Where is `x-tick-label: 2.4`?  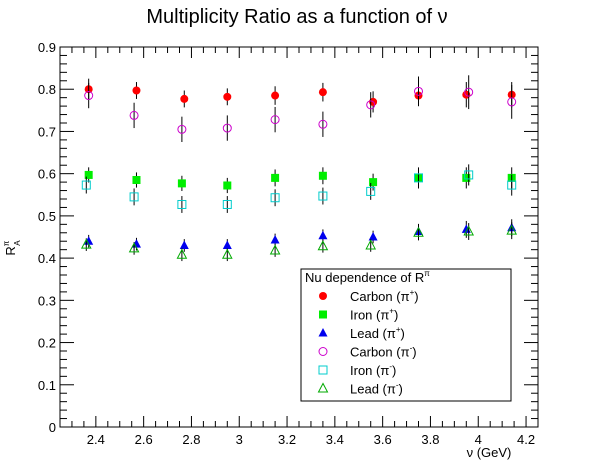 x-tick-label: 2.4 is located at coordinates (96, 439).